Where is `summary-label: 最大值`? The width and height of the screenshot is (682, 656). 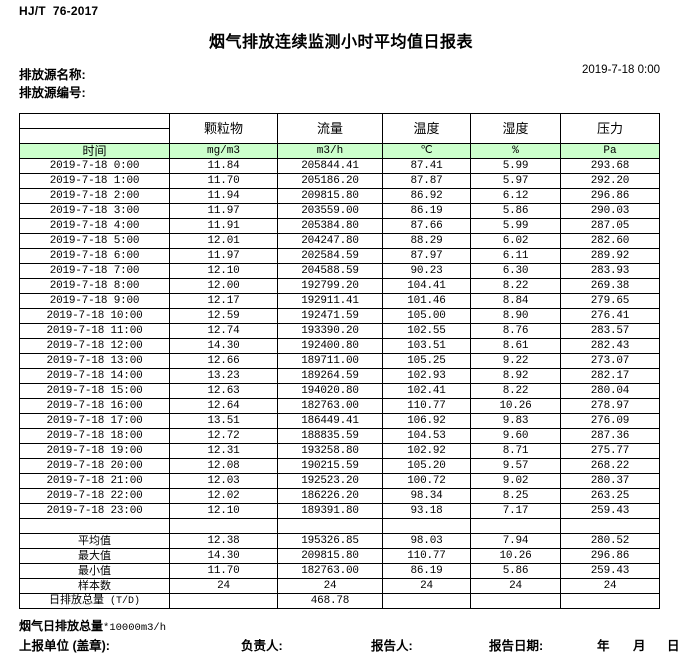
summary-label: 最大值 is located at coordinates (94, 556).